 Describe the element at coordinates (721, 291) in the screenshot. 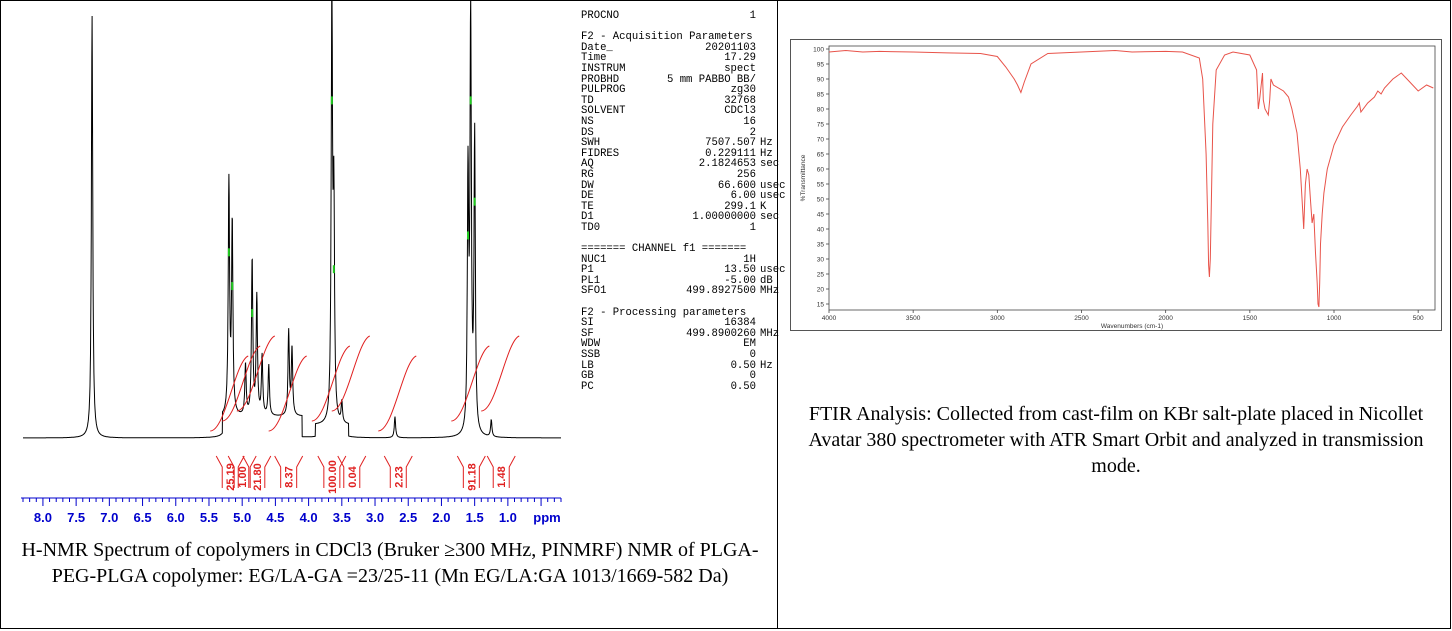

I see `param-value: 499.8927500` at that location.